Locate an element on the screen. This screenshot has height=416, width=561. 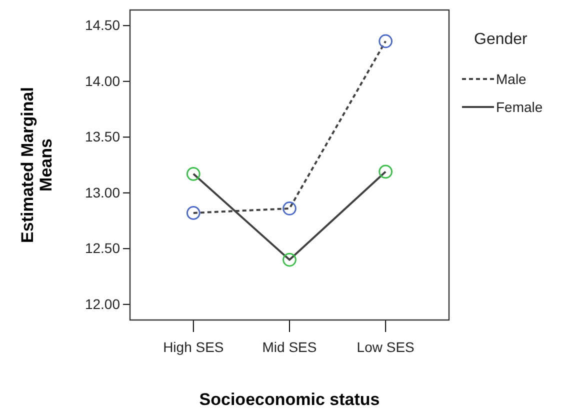
x-tick-label: High SES is located at coordinates (193, 346).